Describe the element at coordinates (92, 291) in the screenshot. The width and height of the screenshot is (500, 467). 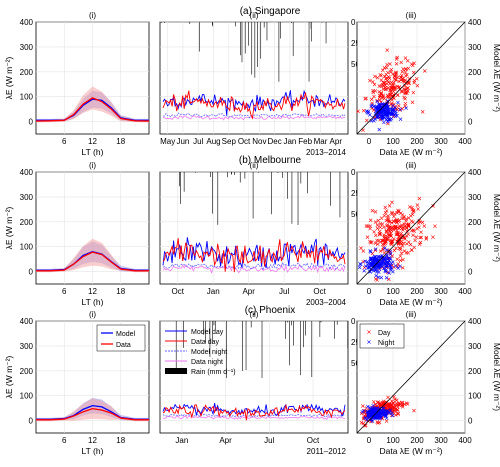
I see `x-tick-label: 12` at that location.